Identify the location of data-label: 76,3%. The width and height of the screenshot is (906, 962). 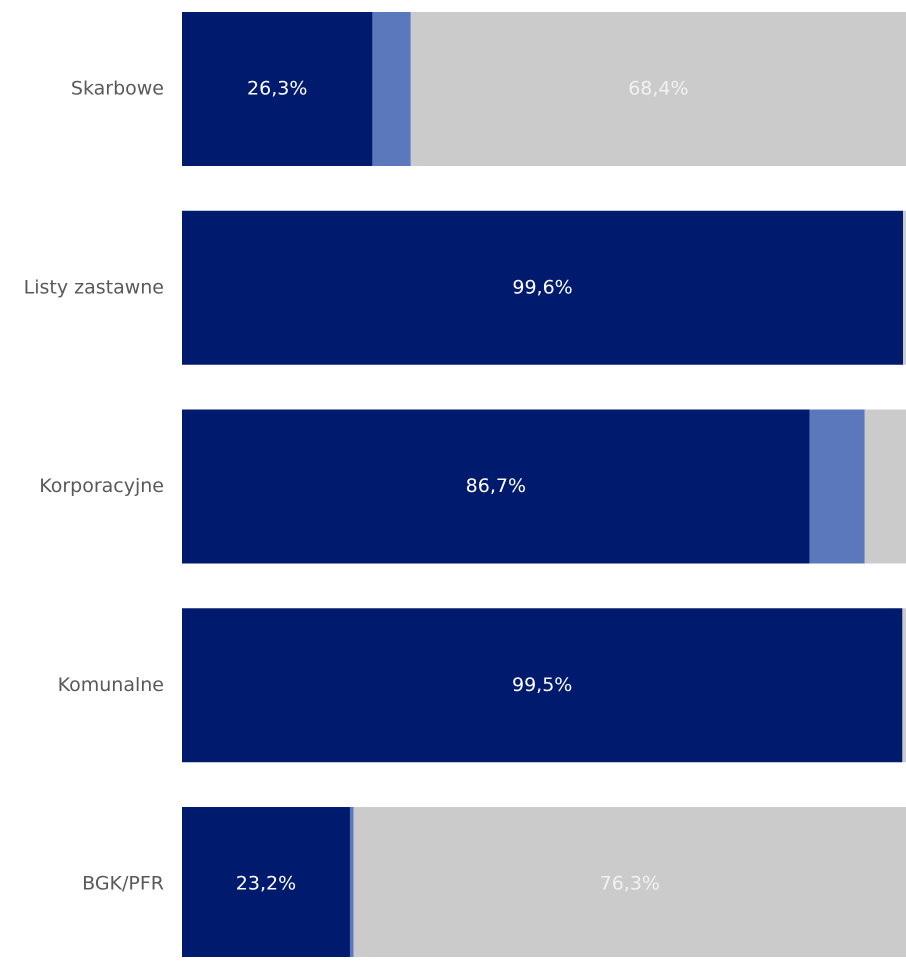
(630, 884).